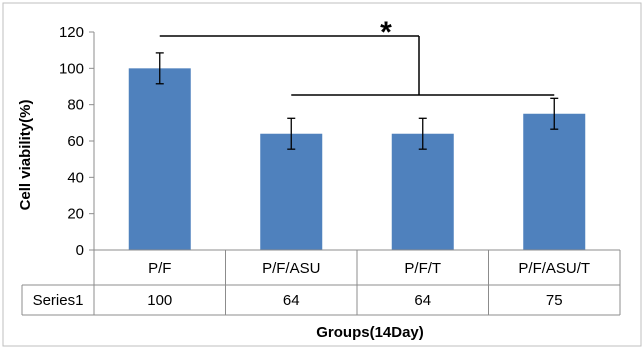 The width and height of the screenshot is (644, 349). I want to click on legend-series-name: Series1, so click(58, 300).